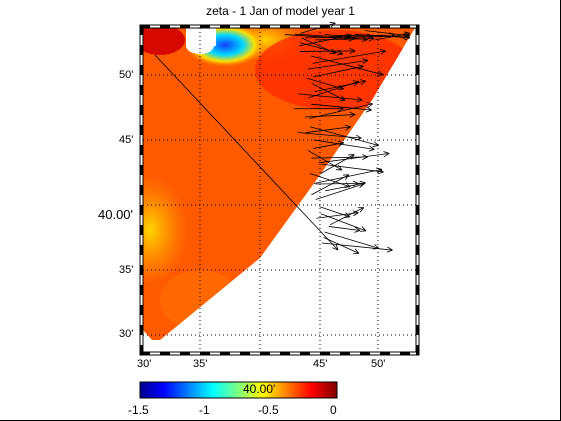  What do you see at coordinates (126, 75) in the screenshot?
I see `lat-label-50: 50'` at bounding box center [126, 75].